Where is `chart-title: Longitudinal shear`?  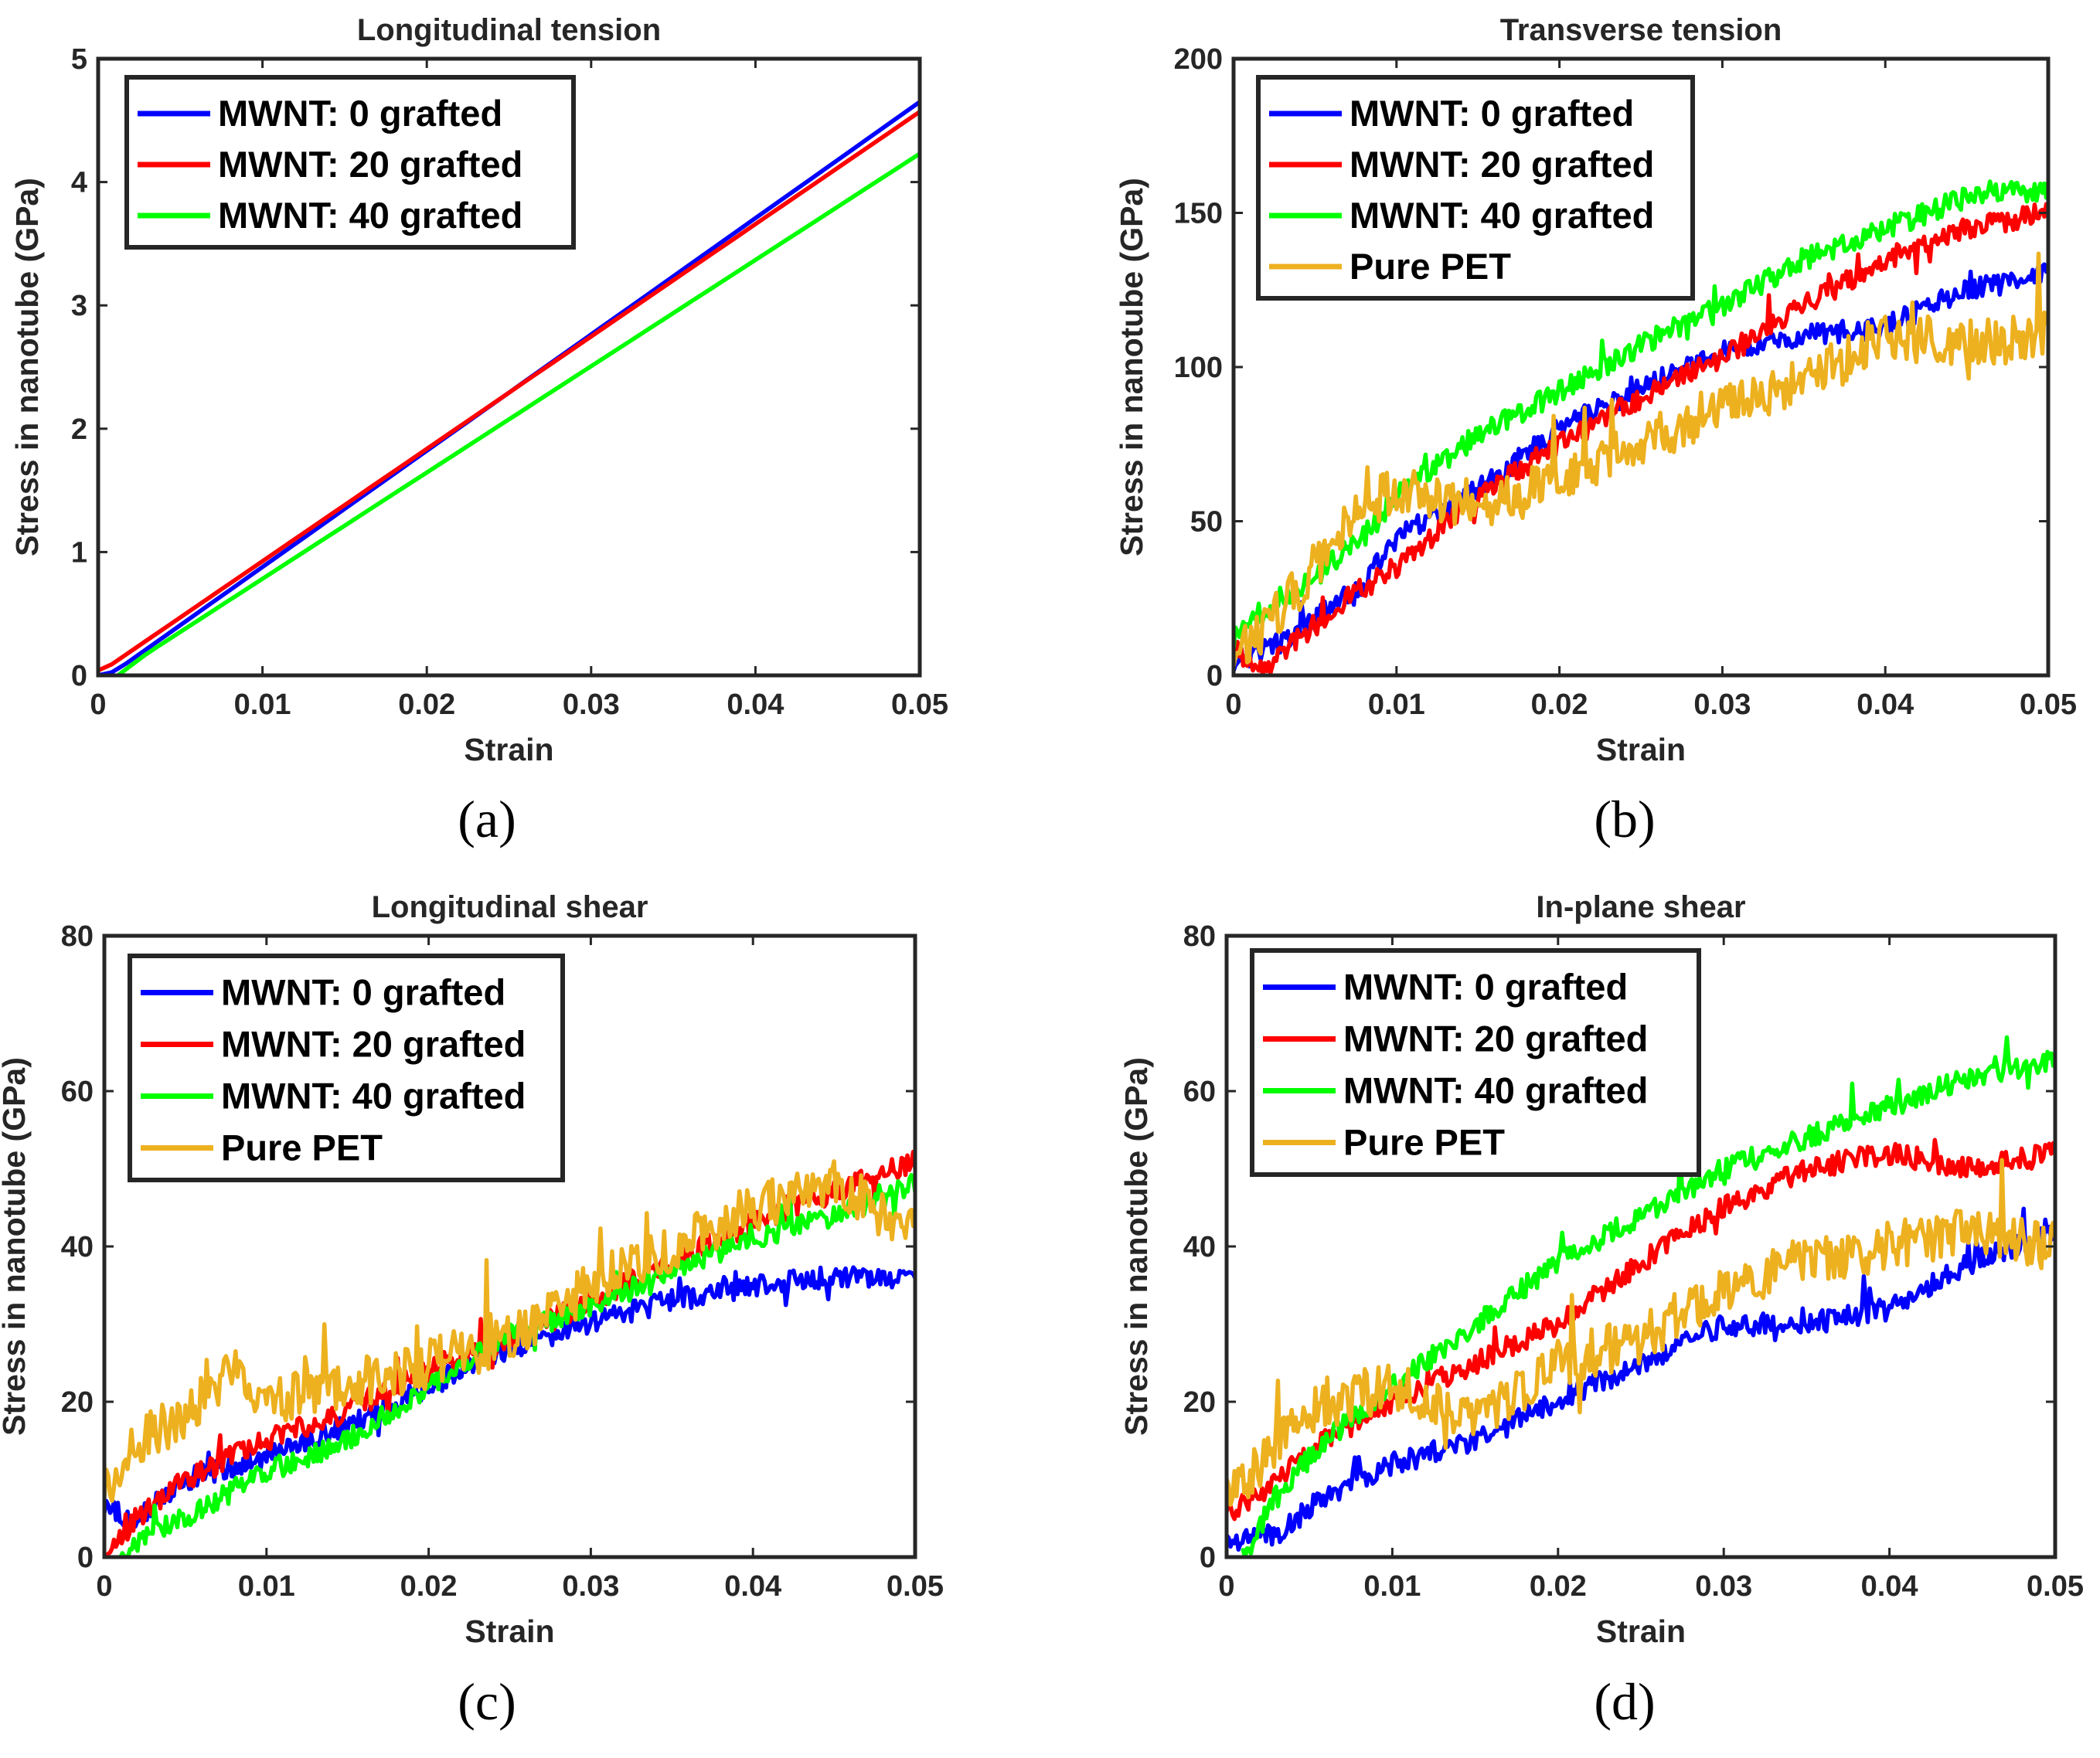 chart-title: Longitudinal shear is located at coordinates (510, 907).